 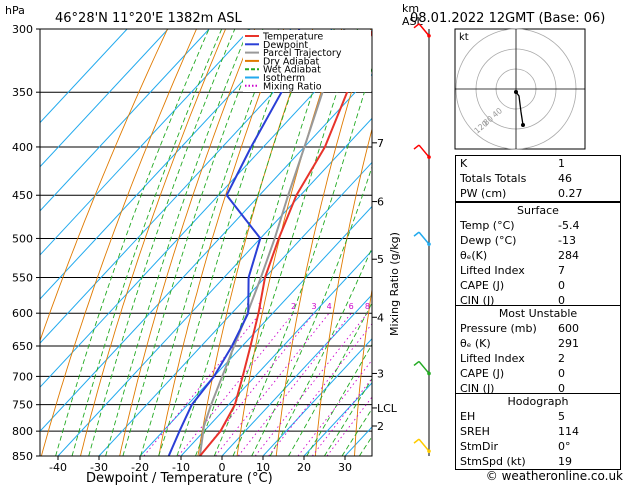 What do you see at coordinates (313, 306) in the screenshot?
I see `mixing-tick-label: 3` at bounding box center [313, 306].